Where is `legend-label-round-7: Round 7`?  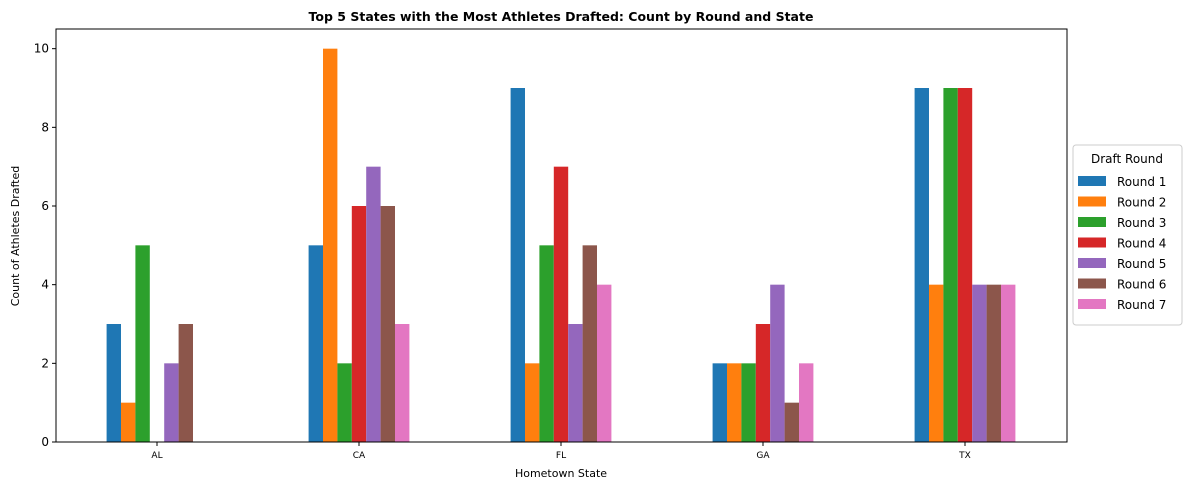
legend-label-round-7: Round 7 is located at coordinates (1141, 305).